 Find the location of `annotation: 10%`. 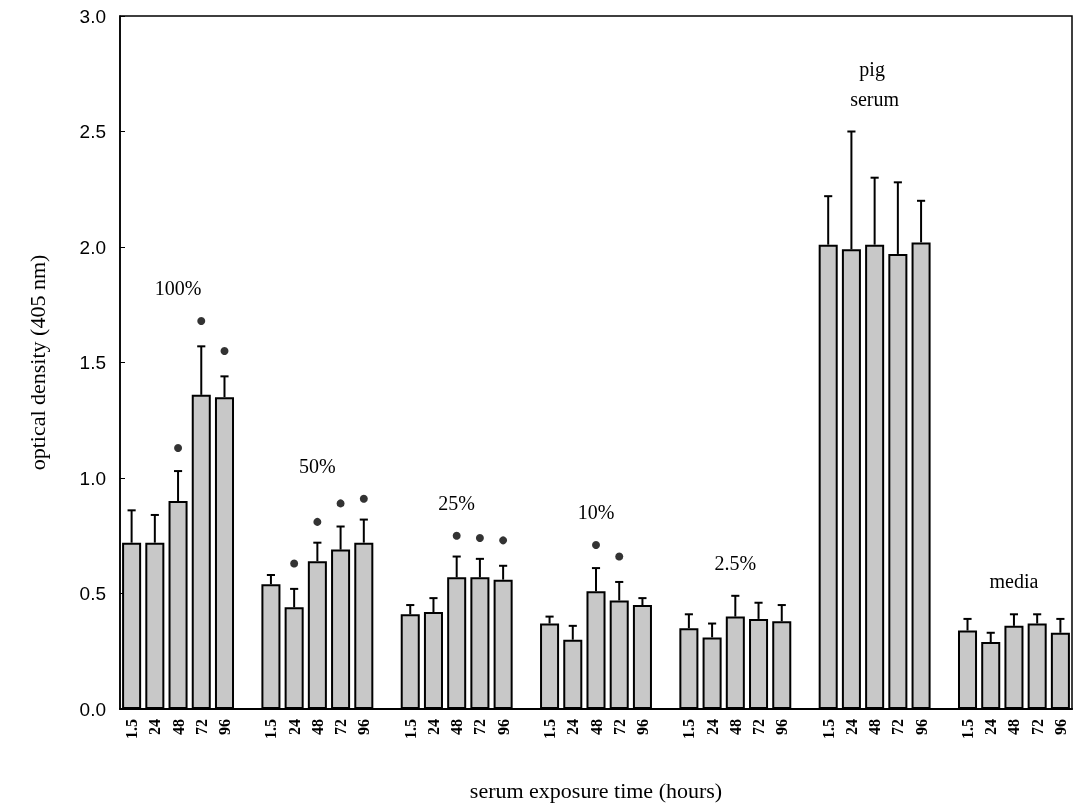

annotation: 10% is located at coordinates (596, 511).